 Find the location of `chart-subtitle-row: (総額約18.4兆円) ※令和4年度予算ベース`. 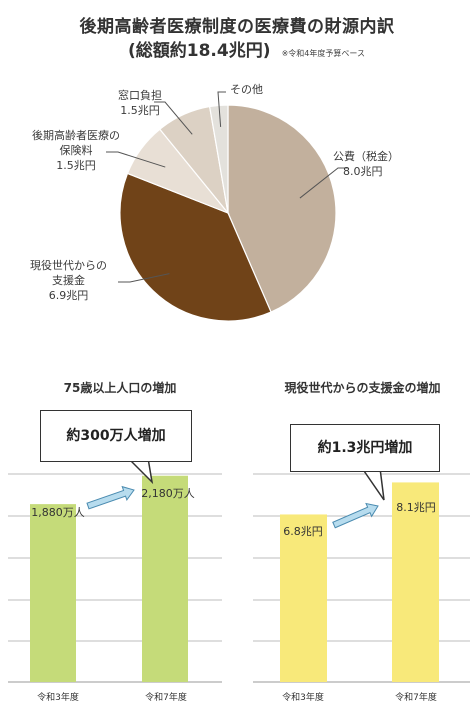

chart-subtitle-row: (総額約18.4兆円) ※令和4年度予算ベース is located at coordinates (246, 48).